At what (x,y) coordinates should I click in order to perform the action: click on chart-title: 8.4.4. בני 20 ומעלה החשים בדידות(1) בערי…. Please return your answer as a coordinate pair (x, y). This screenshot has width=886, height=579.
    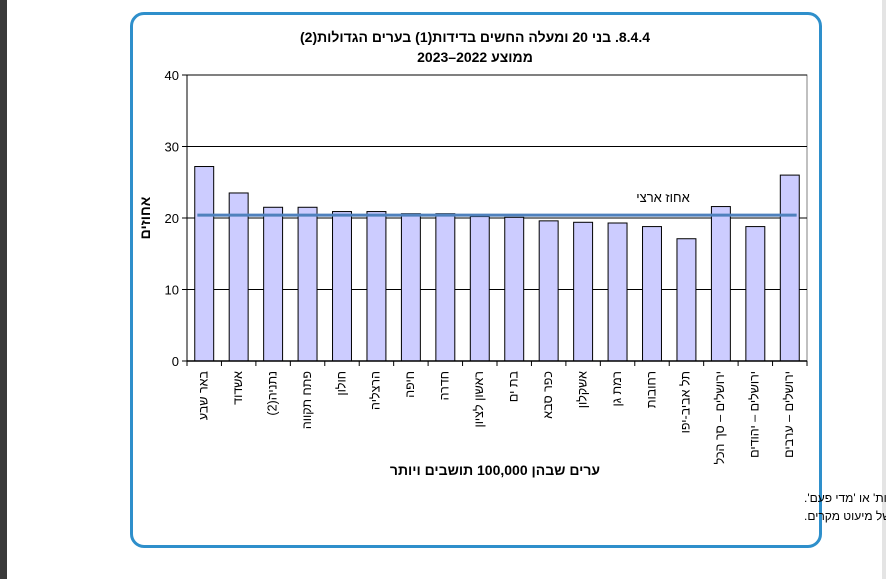
    Looking at the image, I should click on (475, 37).